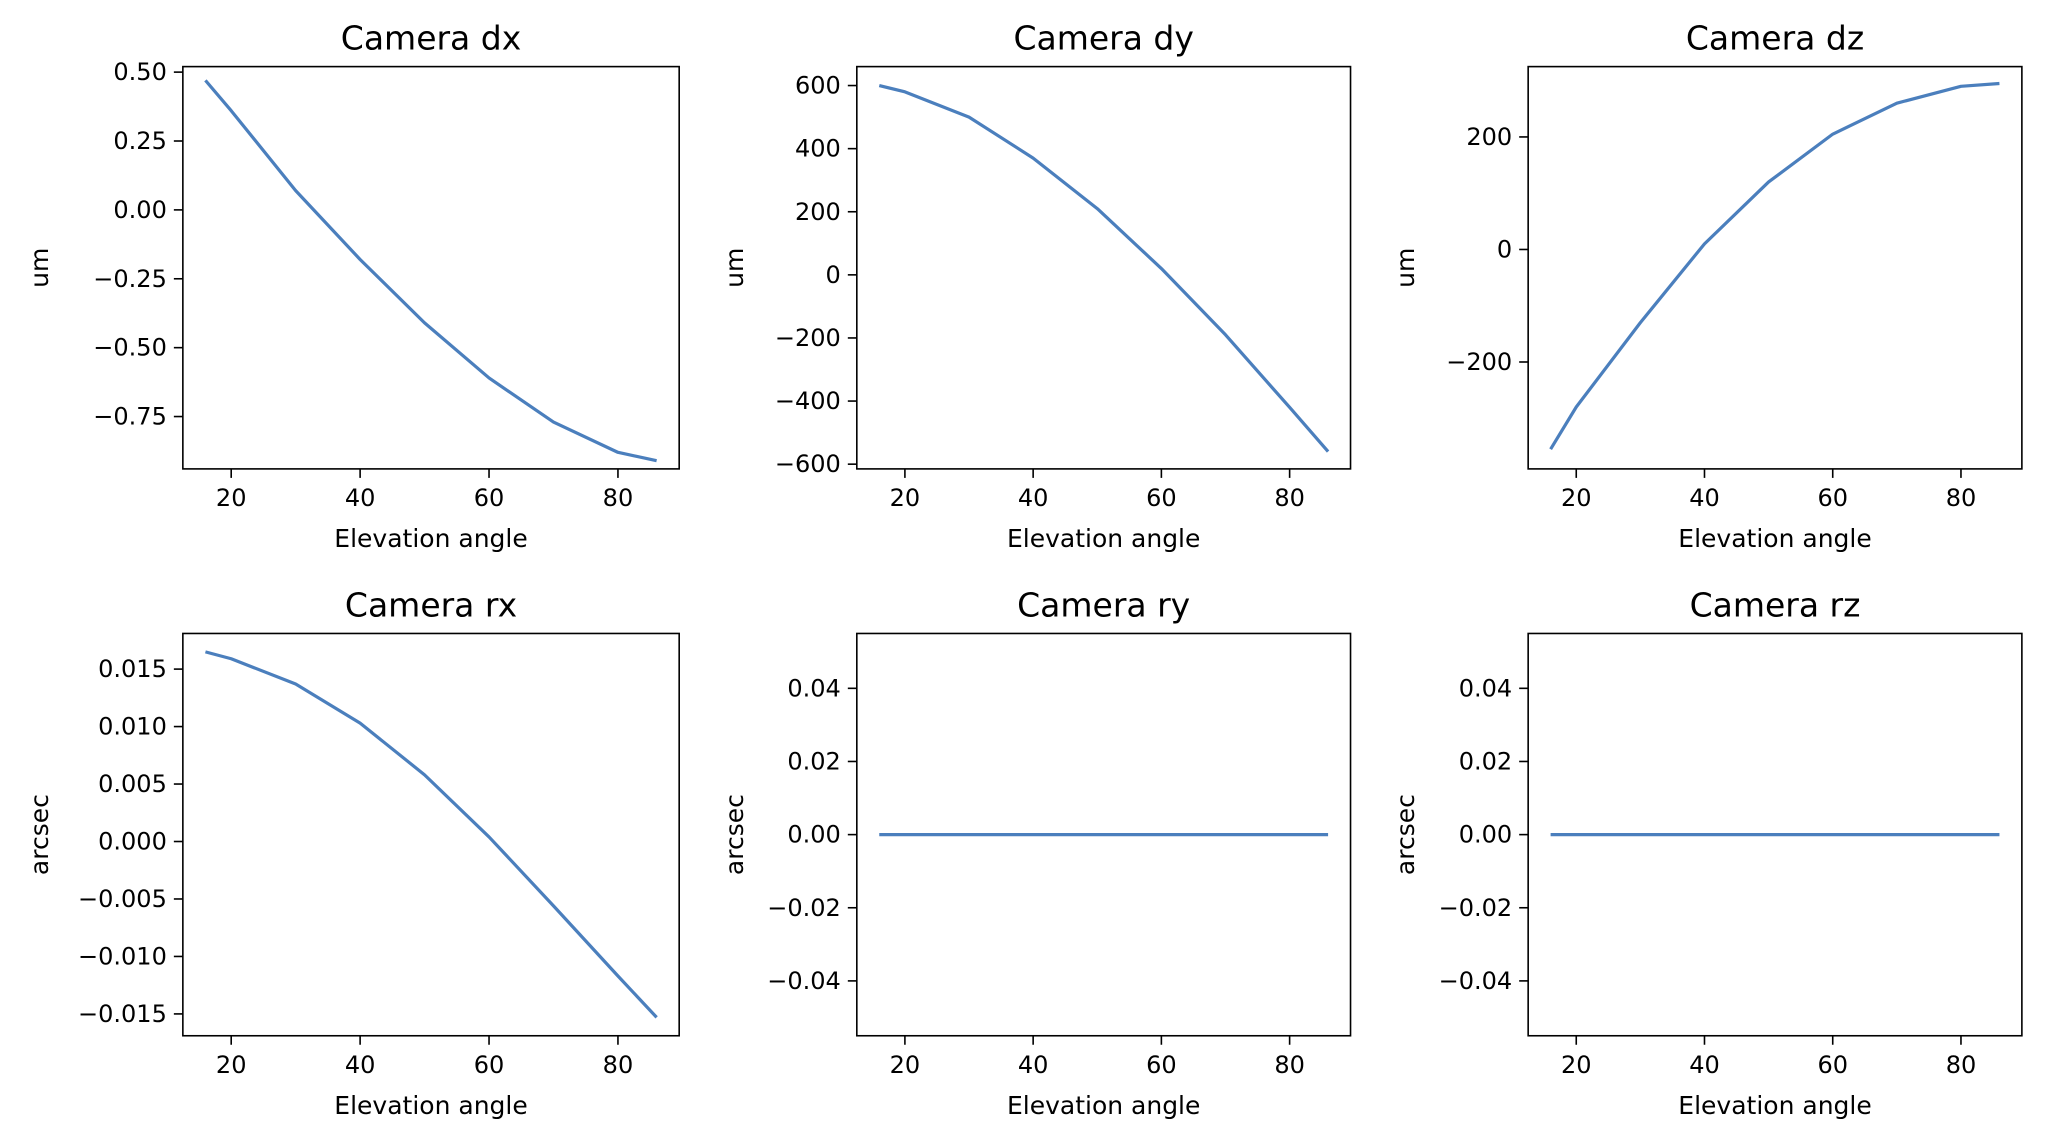 The image size is (2048, 1136). What do you see at coordinates (1103, 38) in the screenshot?
I see `chart-title: Camera dy` at bounding box center [1103, 38].